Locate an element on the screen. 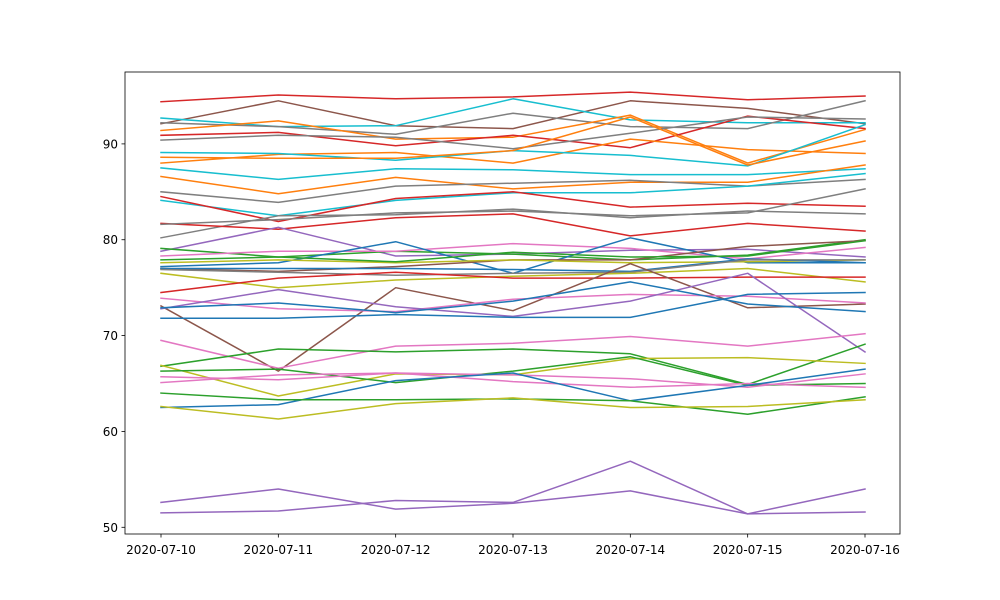 The image size is (1000, 600). x-tick-label: 2020-07-11 is located at coordinates (278, 550).